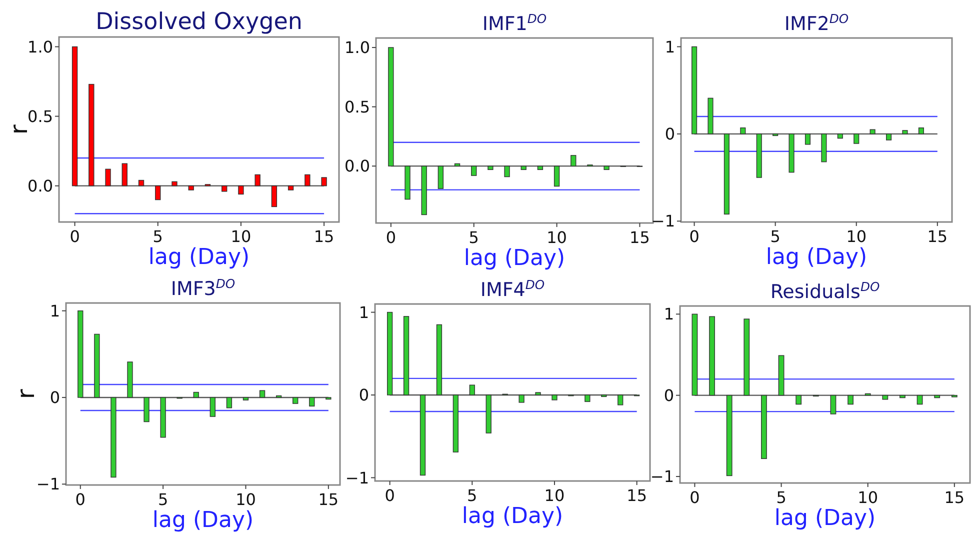 The width and height of the screenshot is (974, 533). Describe the element at coordinates (825, 291) in the screenshot. I see `chart-title: Residuals$^{DO}$` at that location.